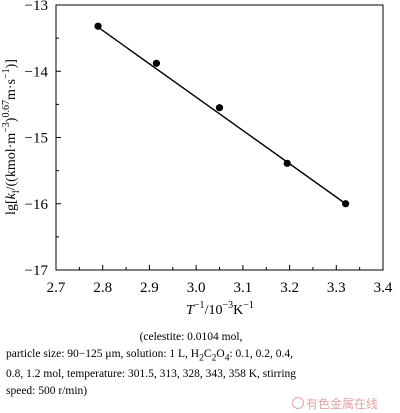 The width and height of the screenshot is (400, 413). I want to click on caption-line-4: speed: 500 r/min), so click(47, 391).